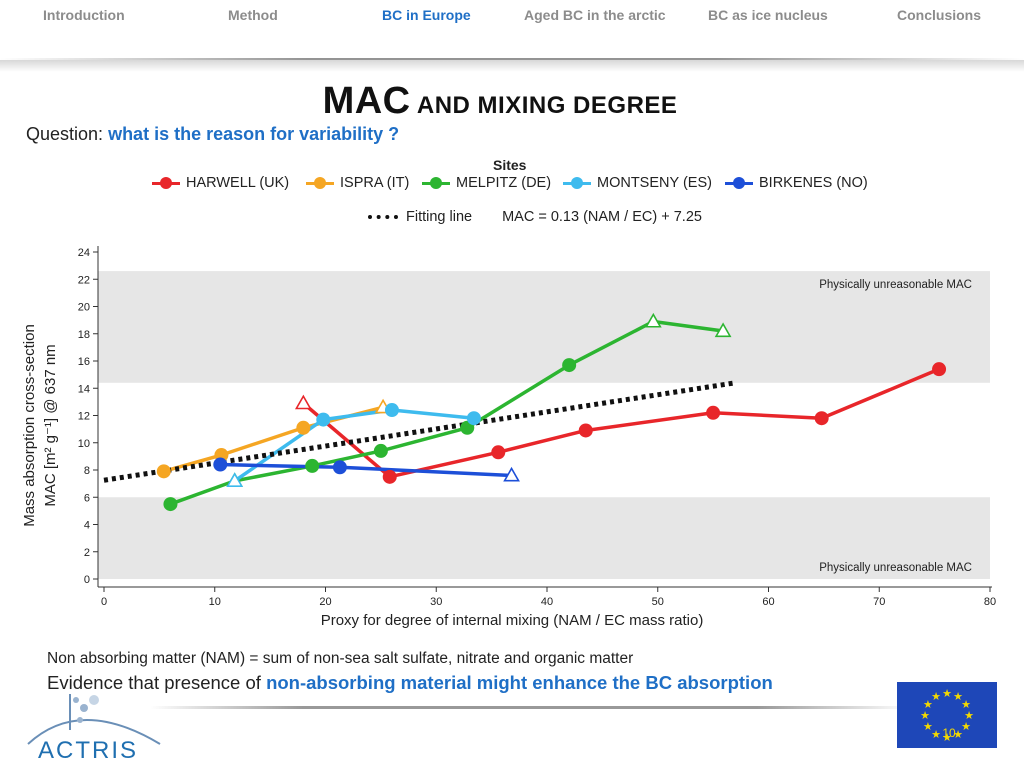  What do you see at coordinates (436, 602) in the screenshot?
I see `x-tick-label: 30` at bounding box center [436, 602].